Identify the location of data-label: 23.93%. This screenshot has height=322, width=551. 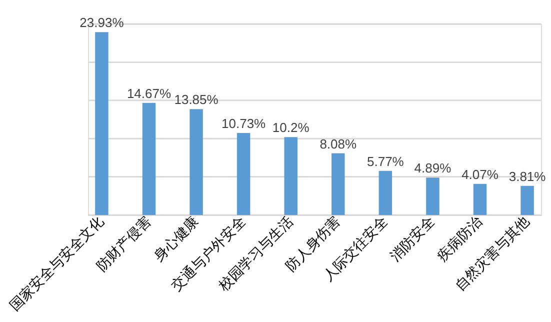
(102, 22).